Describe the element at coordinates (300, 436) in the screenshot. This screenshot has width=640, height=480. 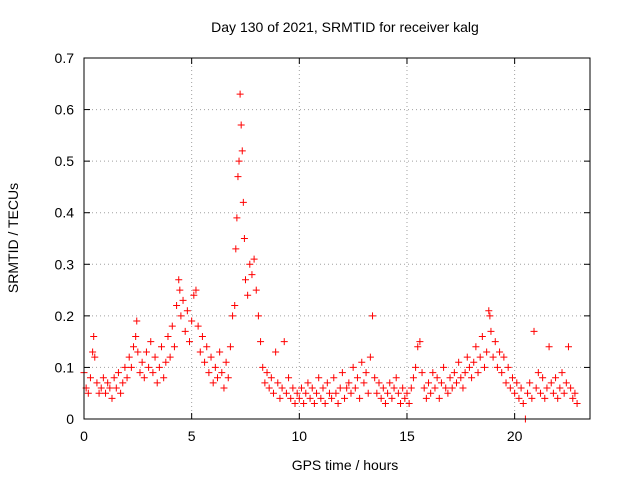
I see `x-tick-label: 10` at that location.